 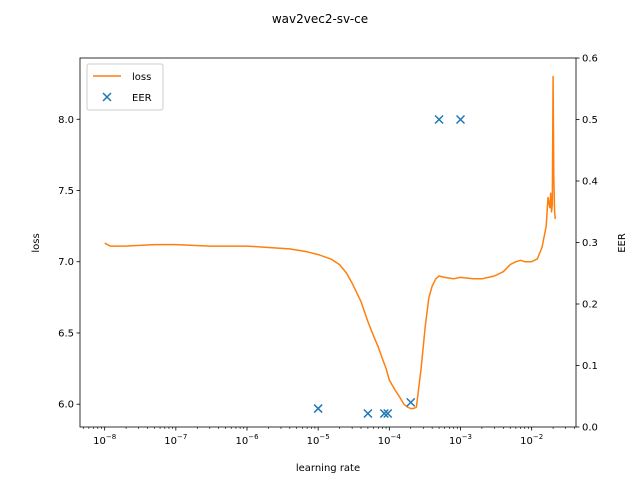 I want to click on y-right-tick-label: 0.4, so click(x=590, y=182).